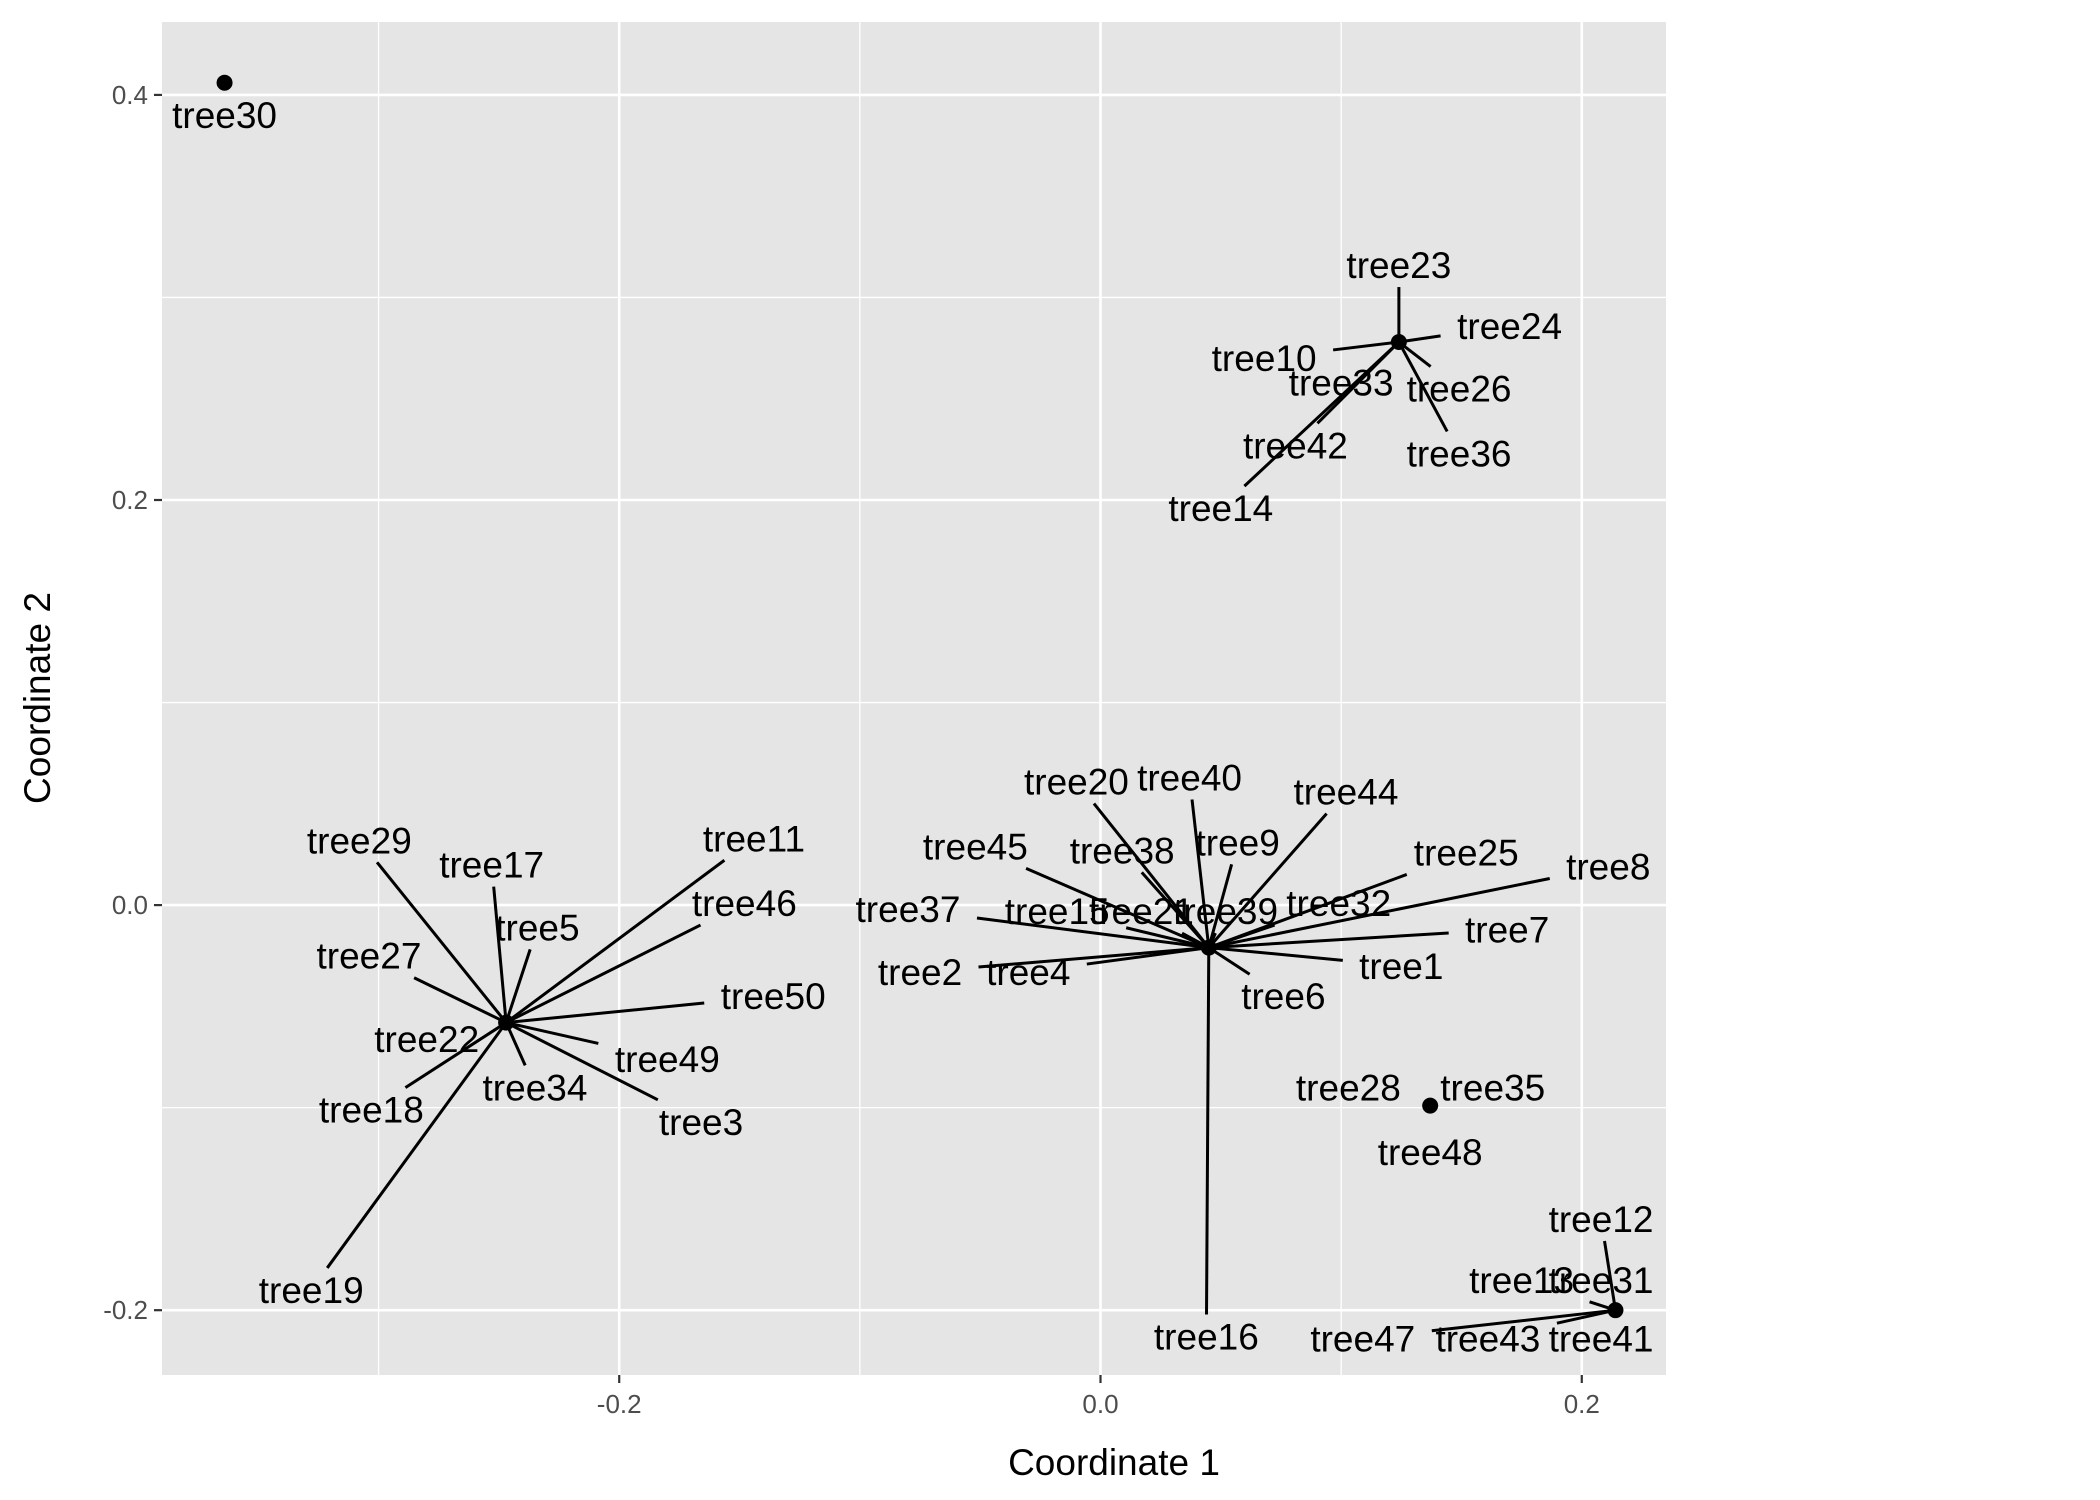  Describe the element at coordinates (1114, 1462) in the screenshot. I see `x-axis-title: Coordinate 1` at that location.